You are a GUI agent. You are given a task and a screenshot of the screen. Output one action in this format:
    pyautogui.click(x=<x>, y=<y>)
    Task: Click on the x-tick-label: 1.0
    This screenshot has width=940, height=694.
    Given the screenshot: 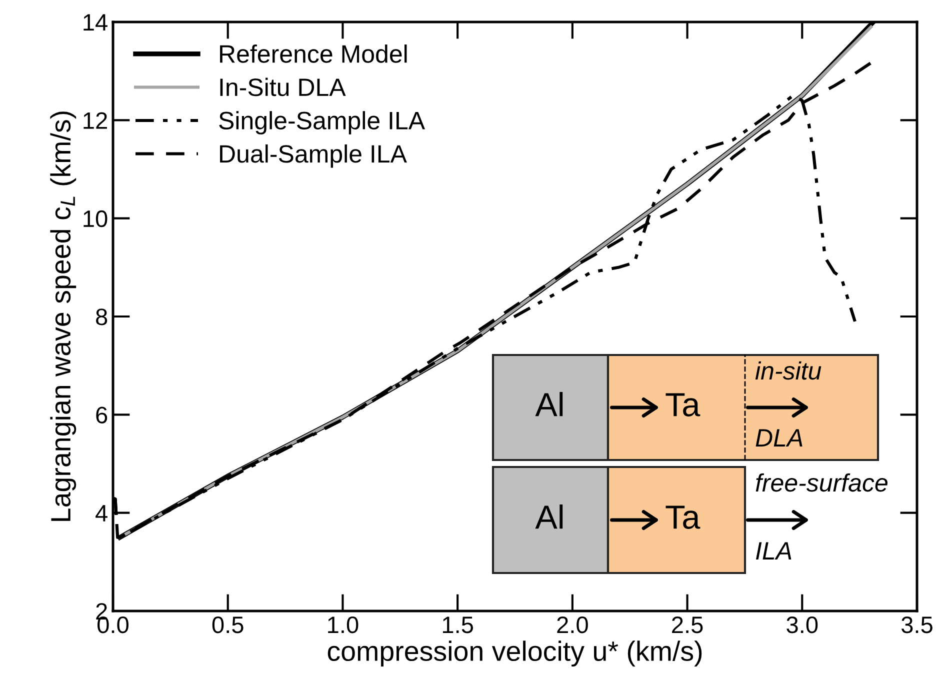 What is the action you would take?
    pyautogui.click(x=343, y=625)
    